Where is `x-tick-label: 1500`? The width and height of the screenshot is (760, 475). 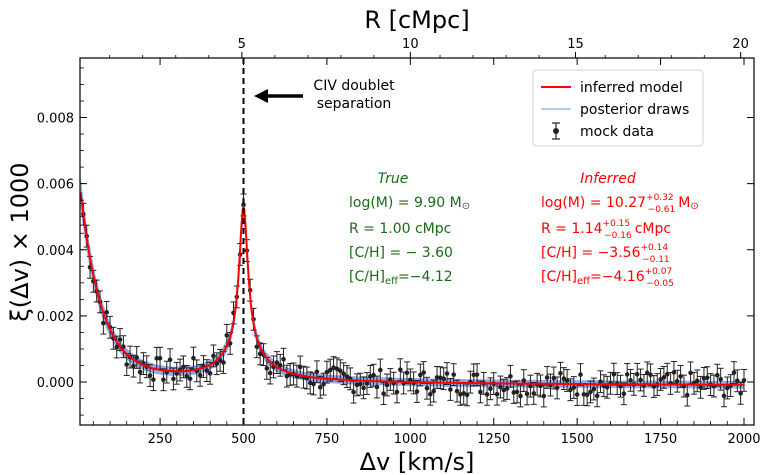 x-tick-label: 1500 is located at coordinates (577, 439).